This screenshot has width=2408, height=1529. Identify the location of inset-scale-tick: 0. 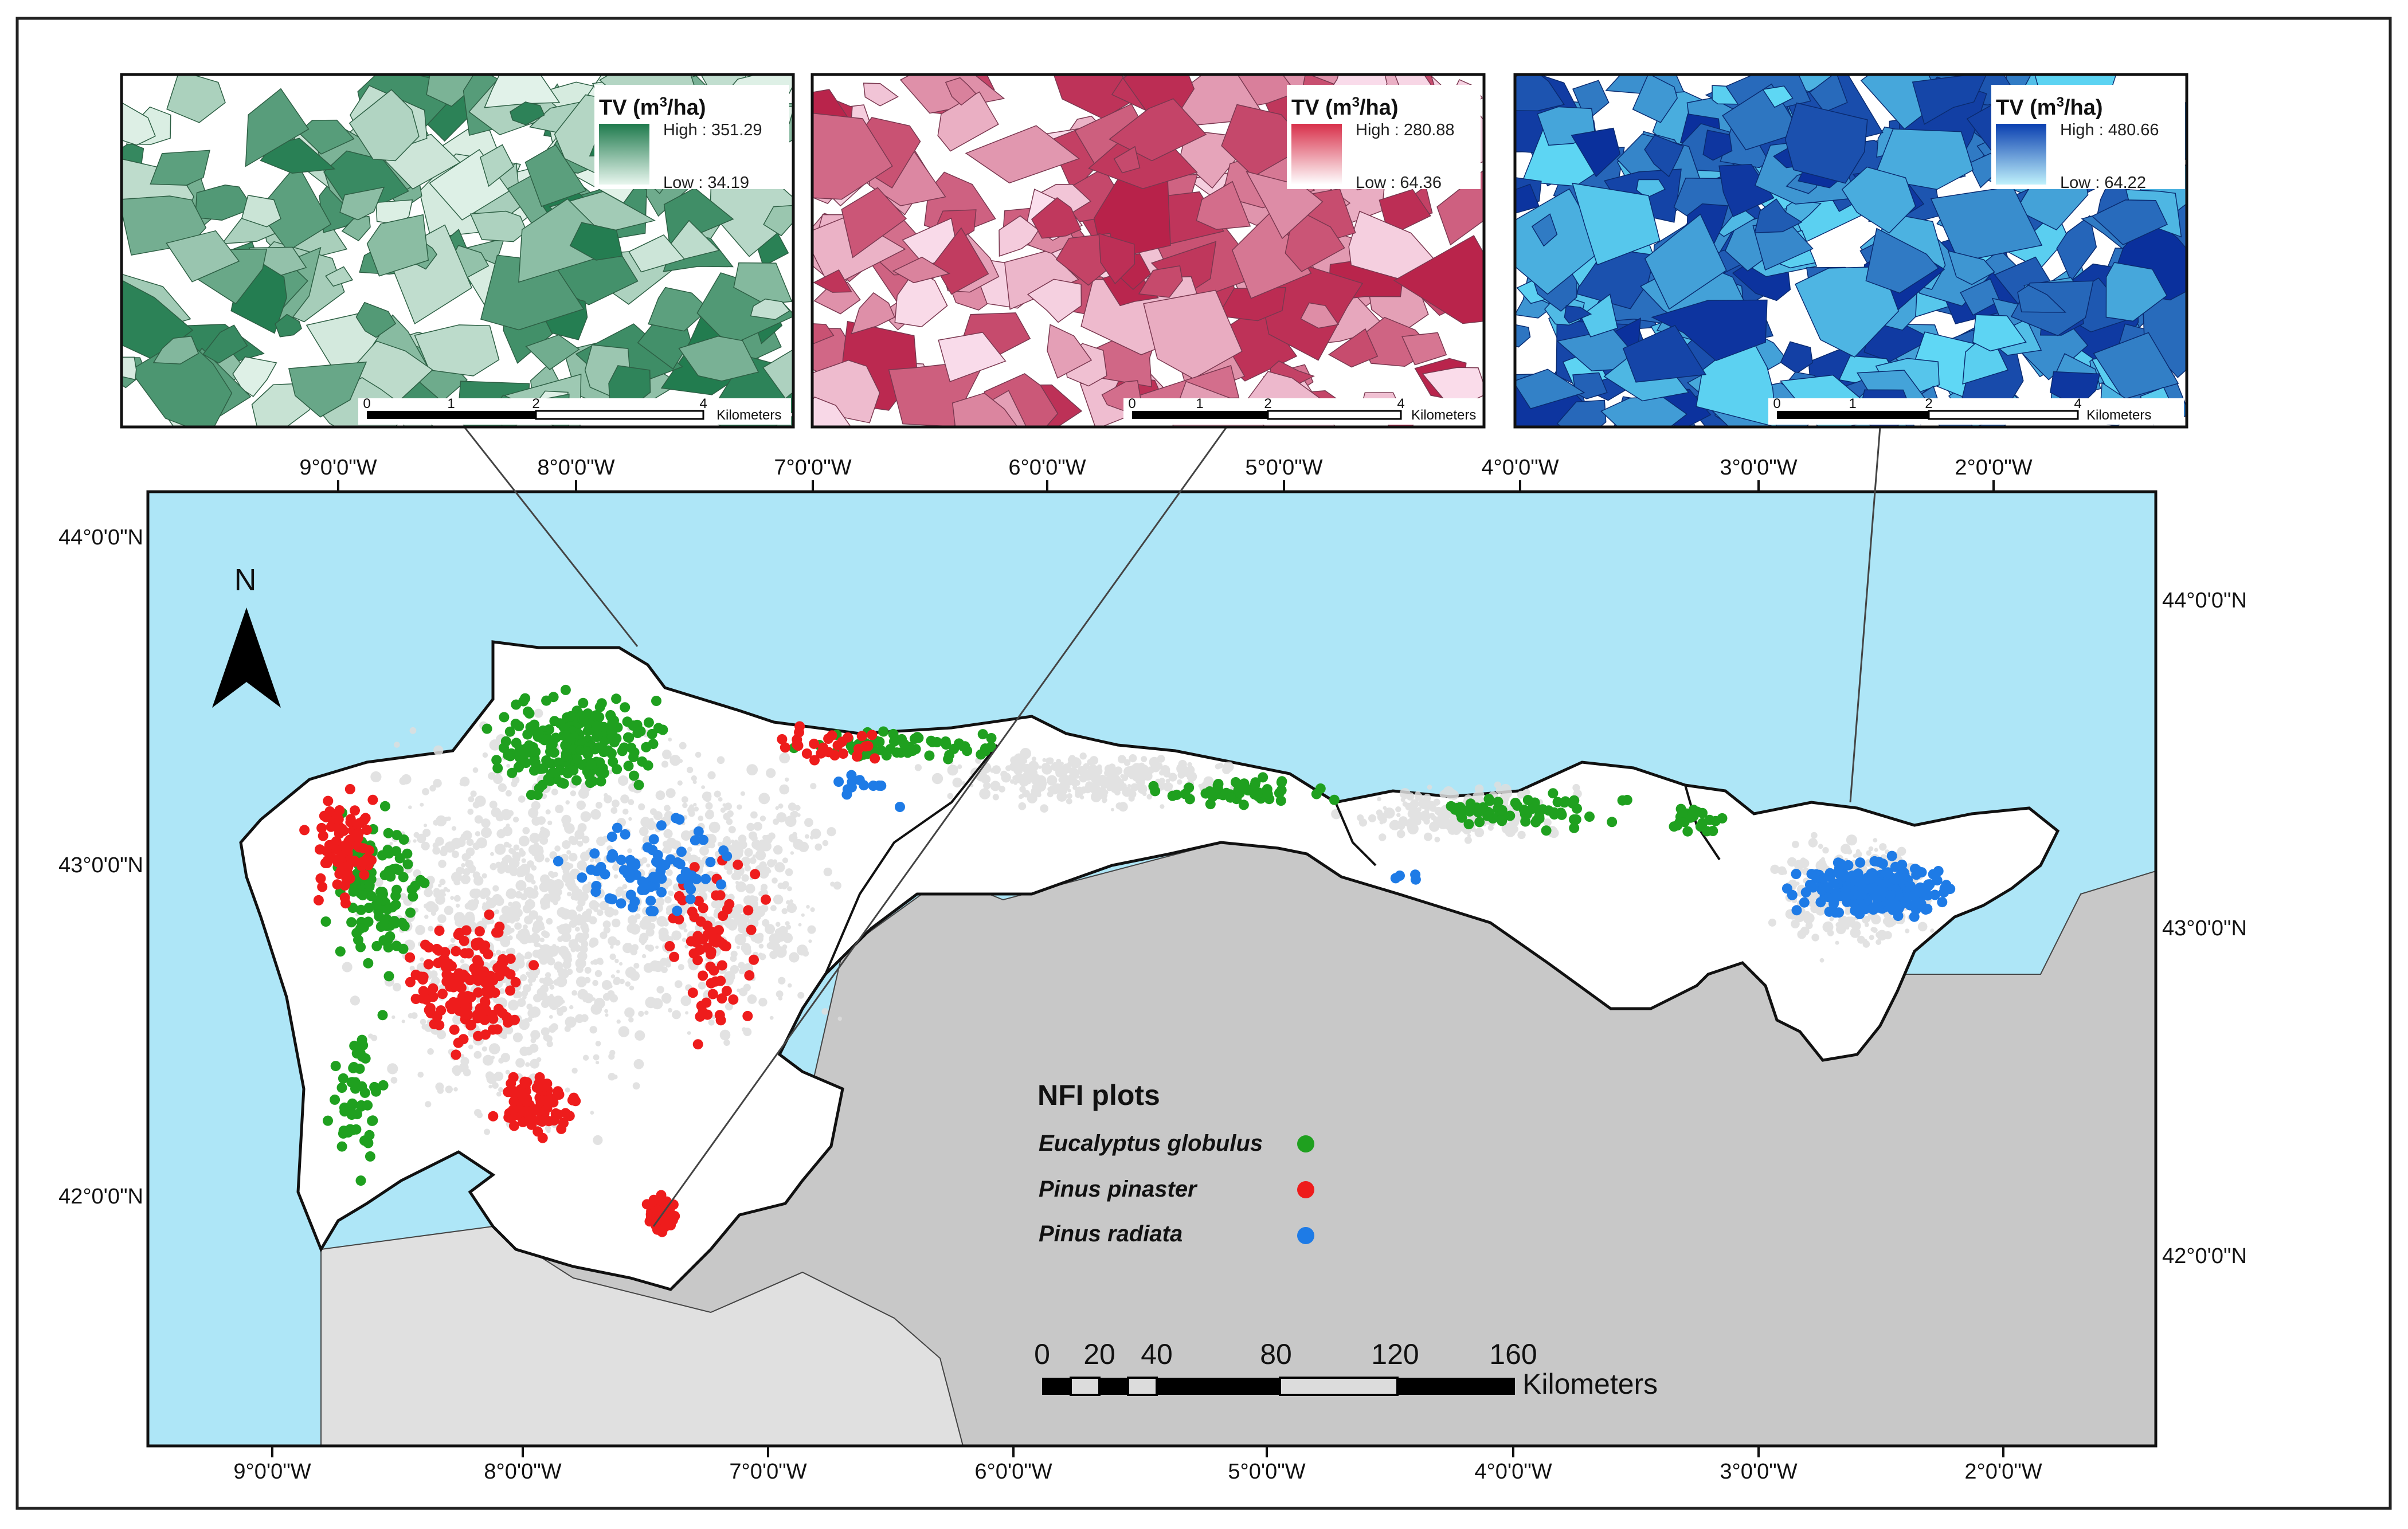
(366, 403).